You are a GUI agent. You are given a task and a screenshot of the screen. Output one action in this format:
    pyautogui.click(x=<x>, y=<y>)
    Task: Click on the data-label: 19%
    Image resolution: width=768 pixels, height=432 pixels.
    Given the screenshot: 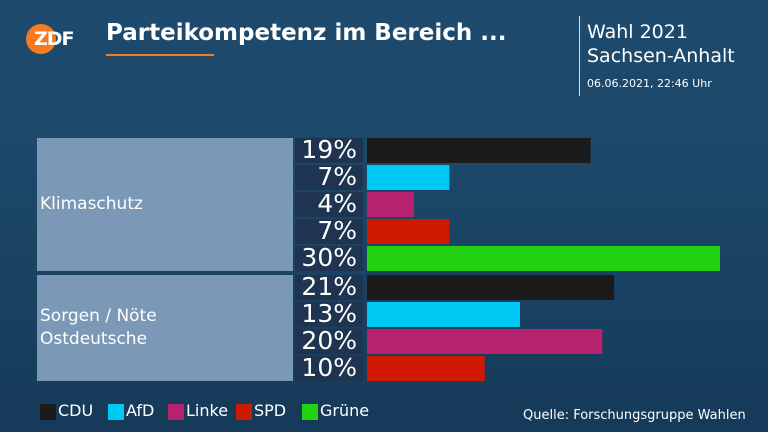 What is the action you would take?
    pyautogui.click(x=329, y=149)
    